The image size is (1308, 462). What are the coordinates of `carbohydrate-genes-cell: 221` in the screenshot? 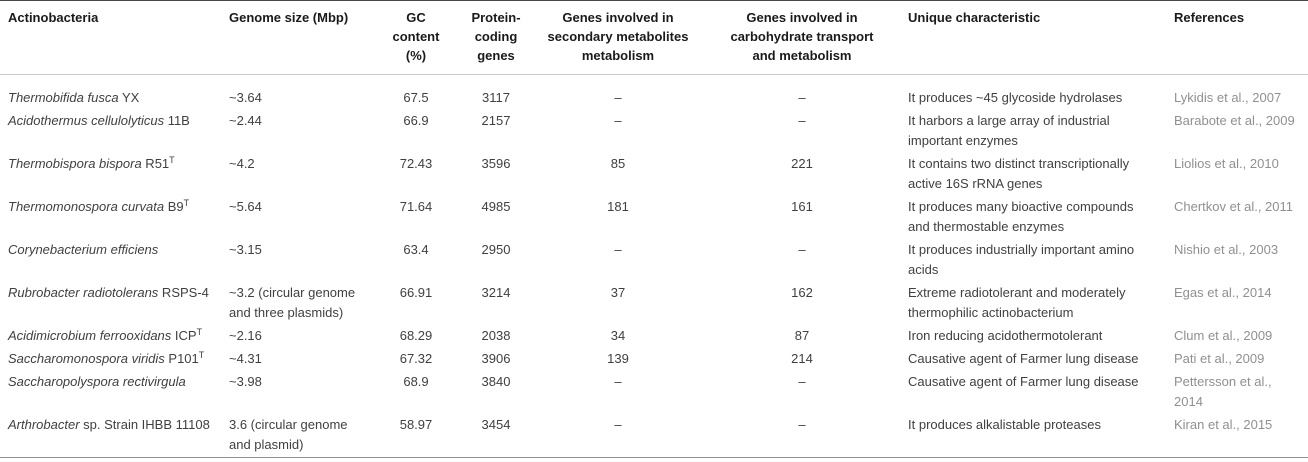 It's located at (802, 163).